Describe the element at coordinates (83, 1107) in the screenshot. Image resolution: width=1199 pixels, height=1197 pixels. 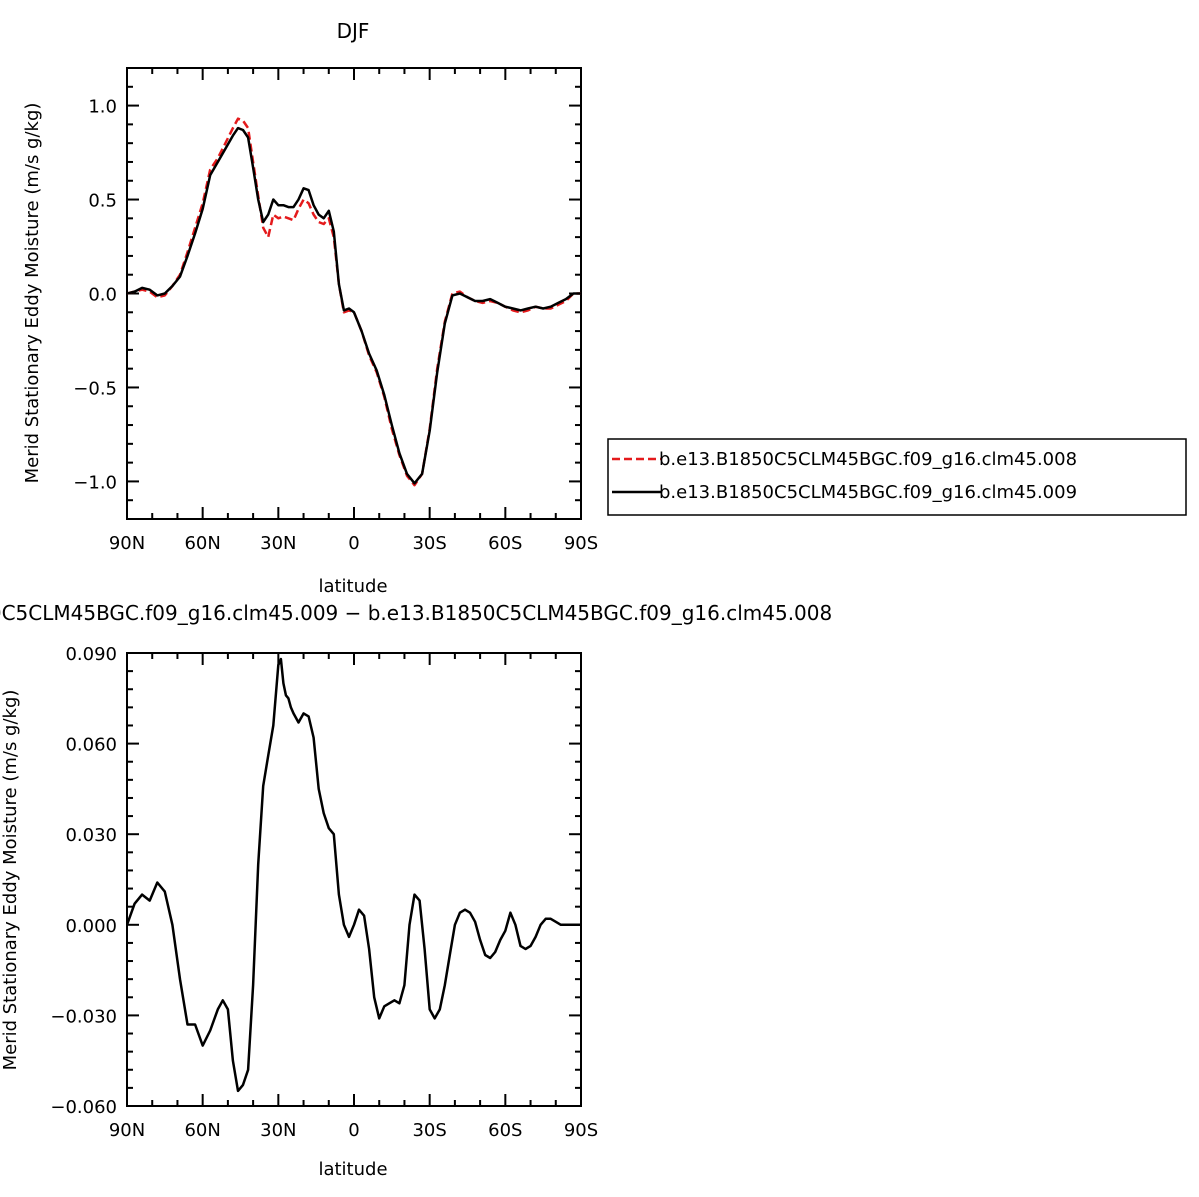
I see `bottom-y-tick-label: −0.060` at that location.